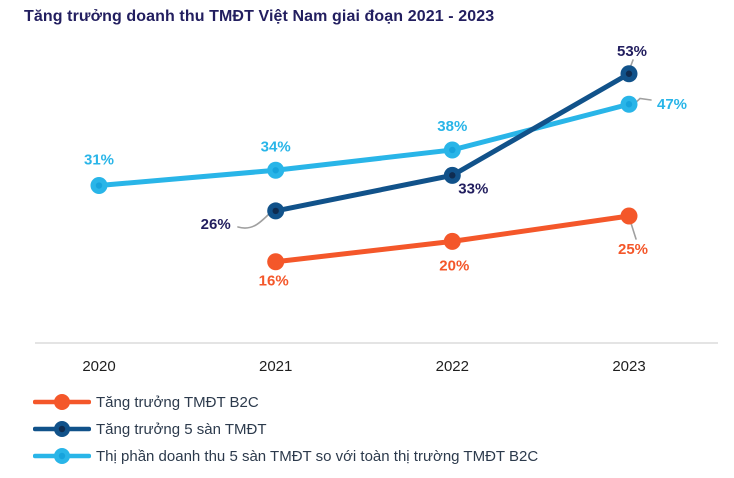  Describe the element at coordinates (632, 51) in the screenshot. I see `data-label: 53%` at that location.